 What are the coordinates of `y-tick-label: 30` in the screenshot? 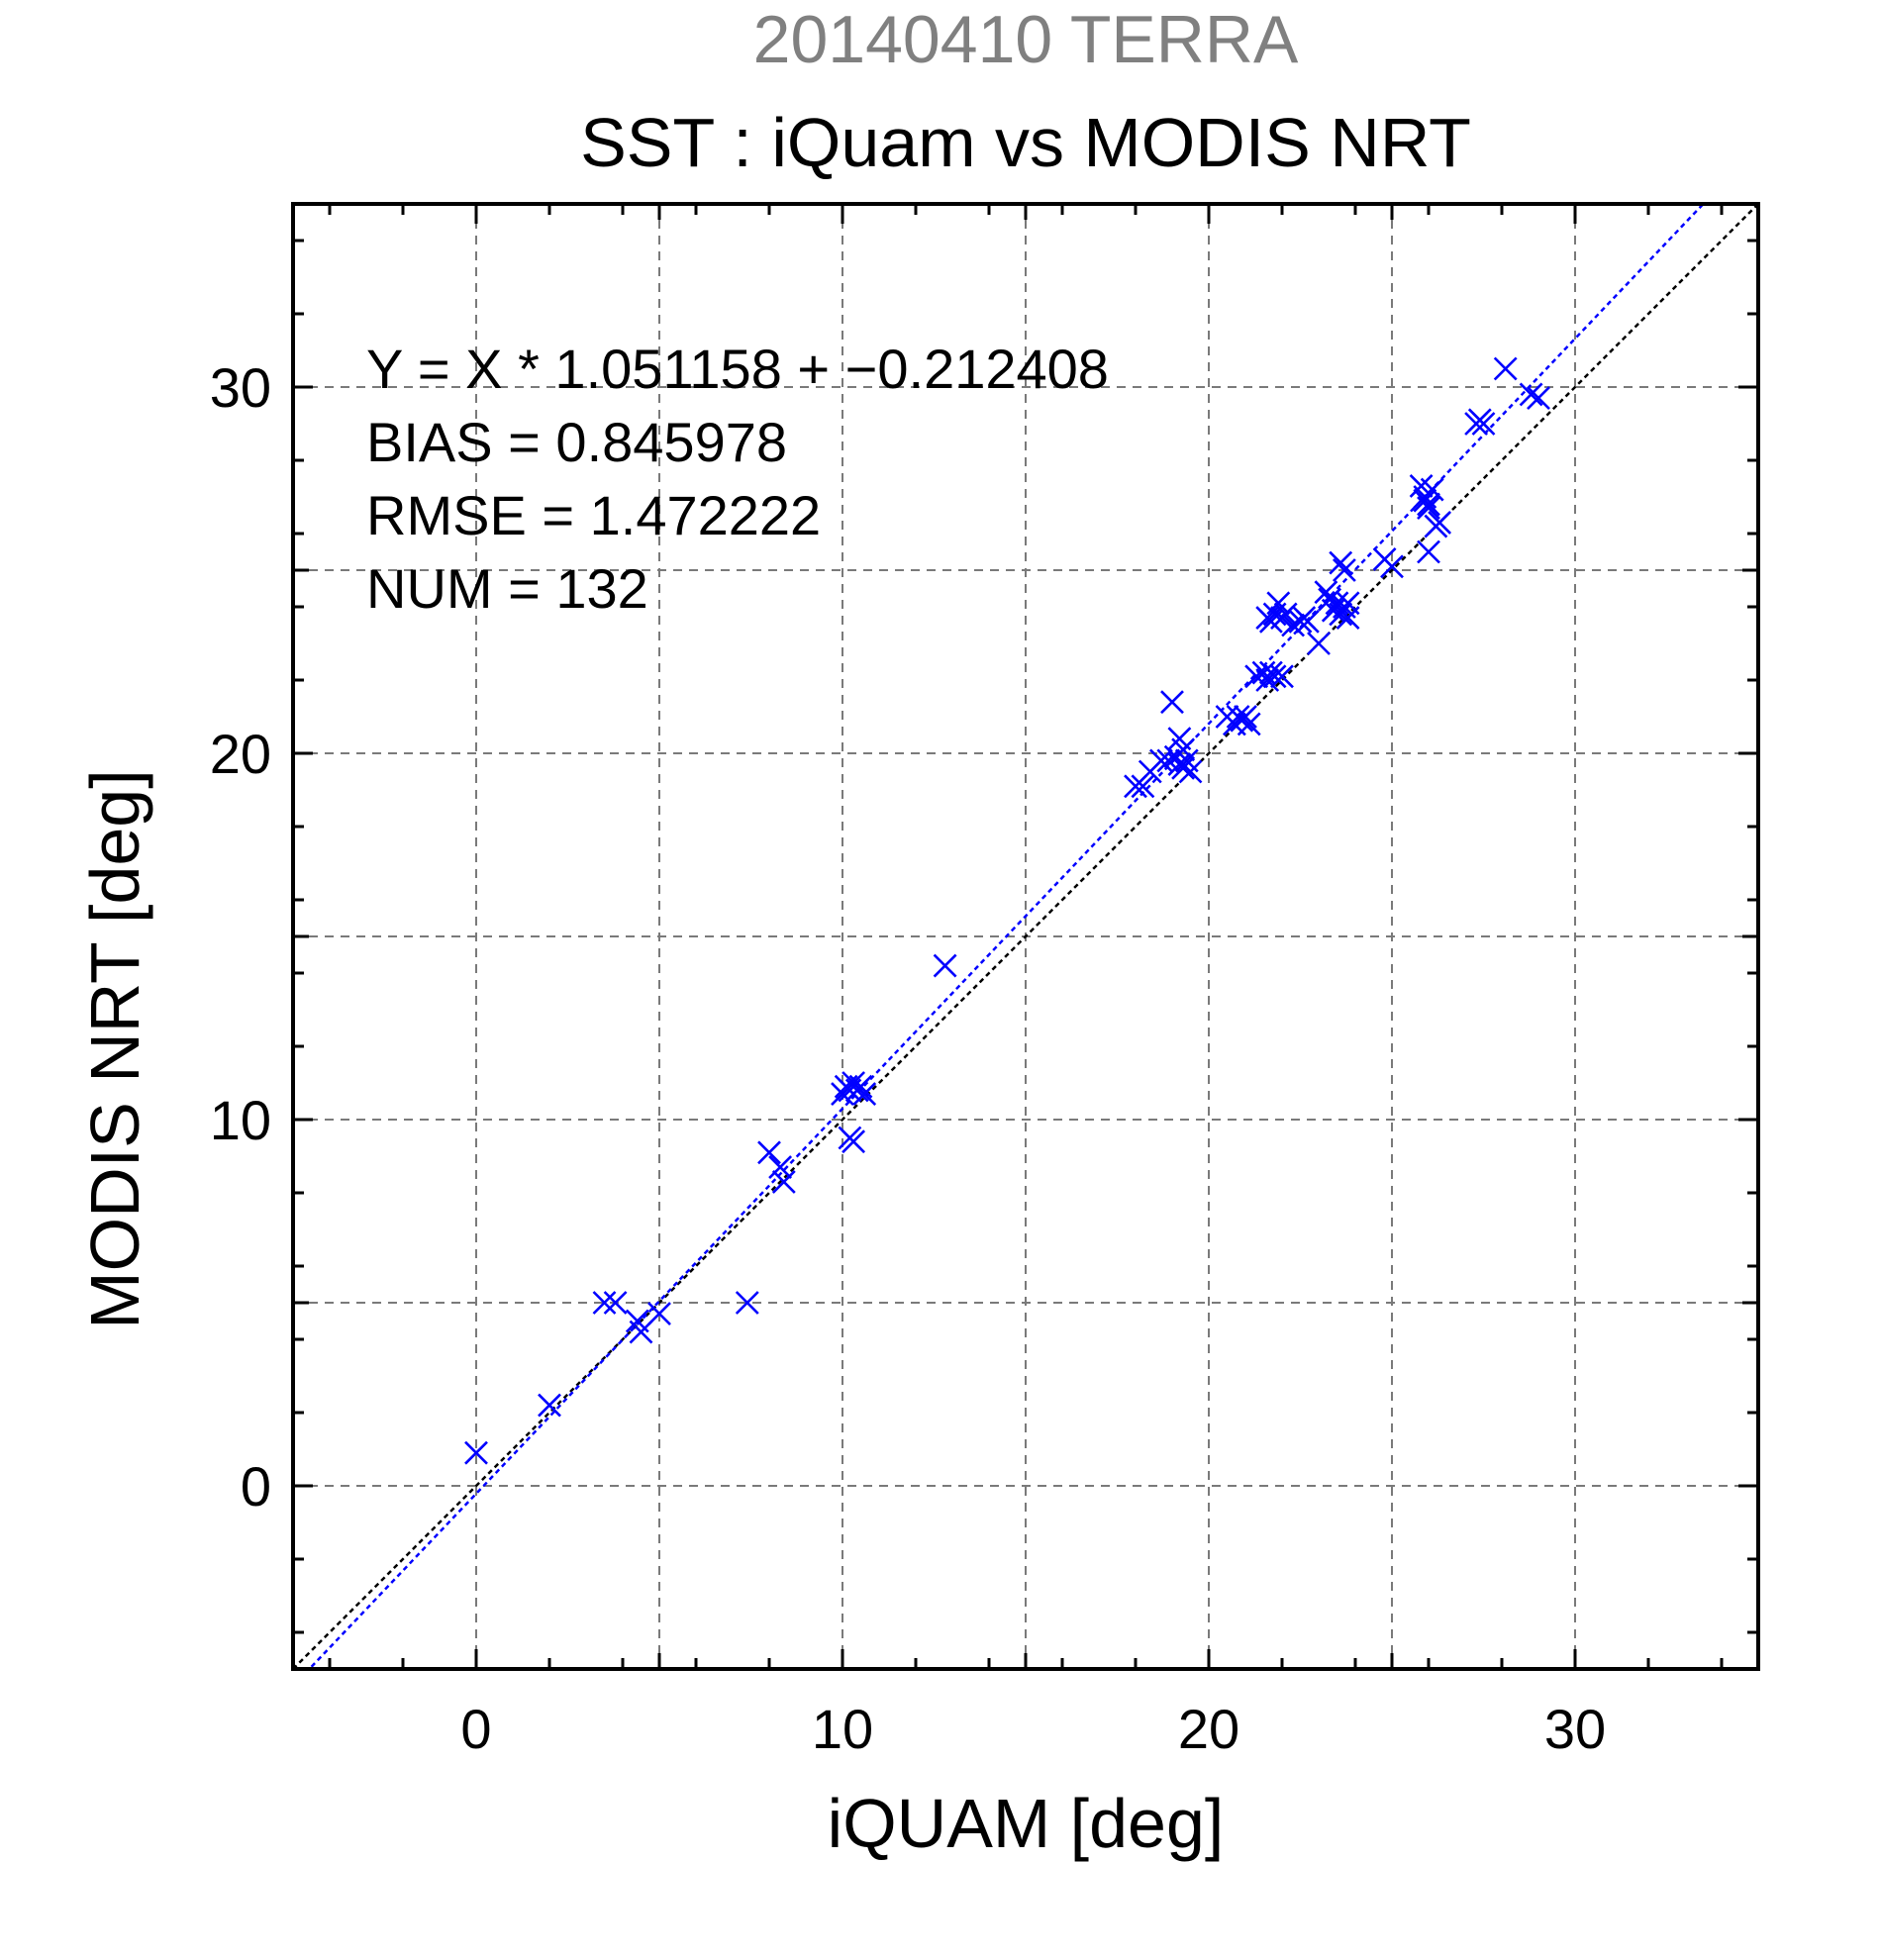 It's located at (241, 387).